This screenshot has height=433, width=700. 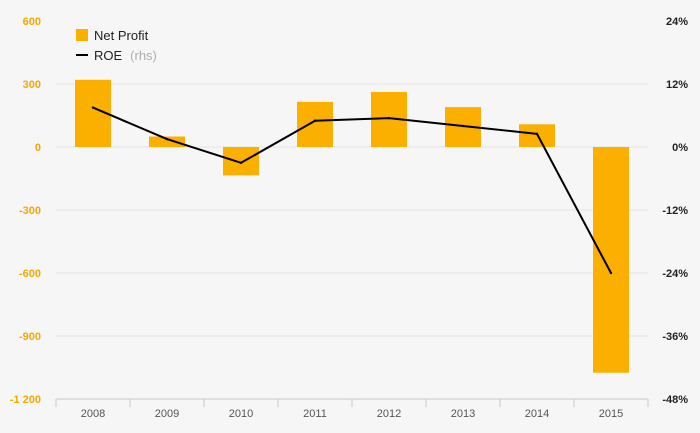 What do you see at coordinates (32, 22) in the screenshot?
I see `y-left-tick-label: 600` at bounding box center [32, 22].